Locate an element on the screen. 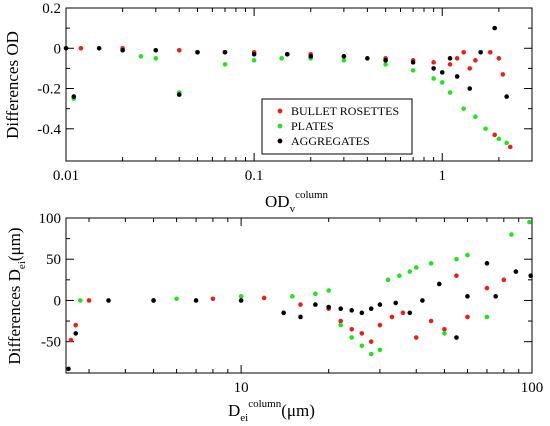 This screenshot has width=550, height=426. x-tick-label-dei: 100 is located at coordinates (532, 388).